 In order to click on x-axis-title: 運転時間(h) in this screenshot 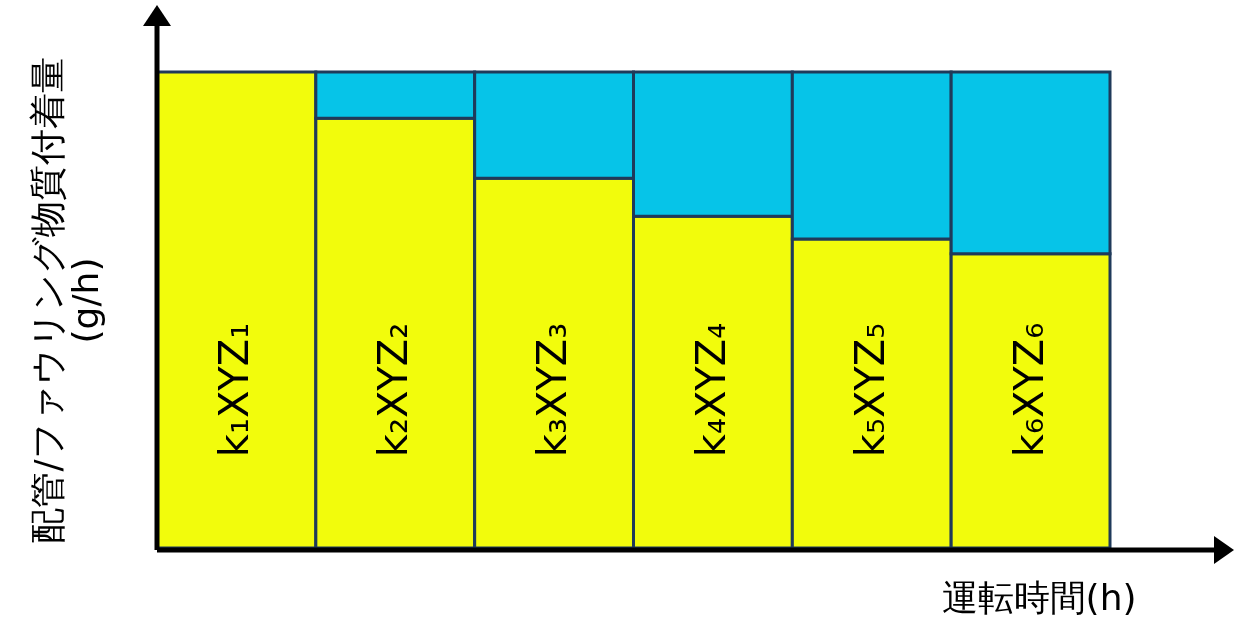, I will do `click(1039, 597)`.